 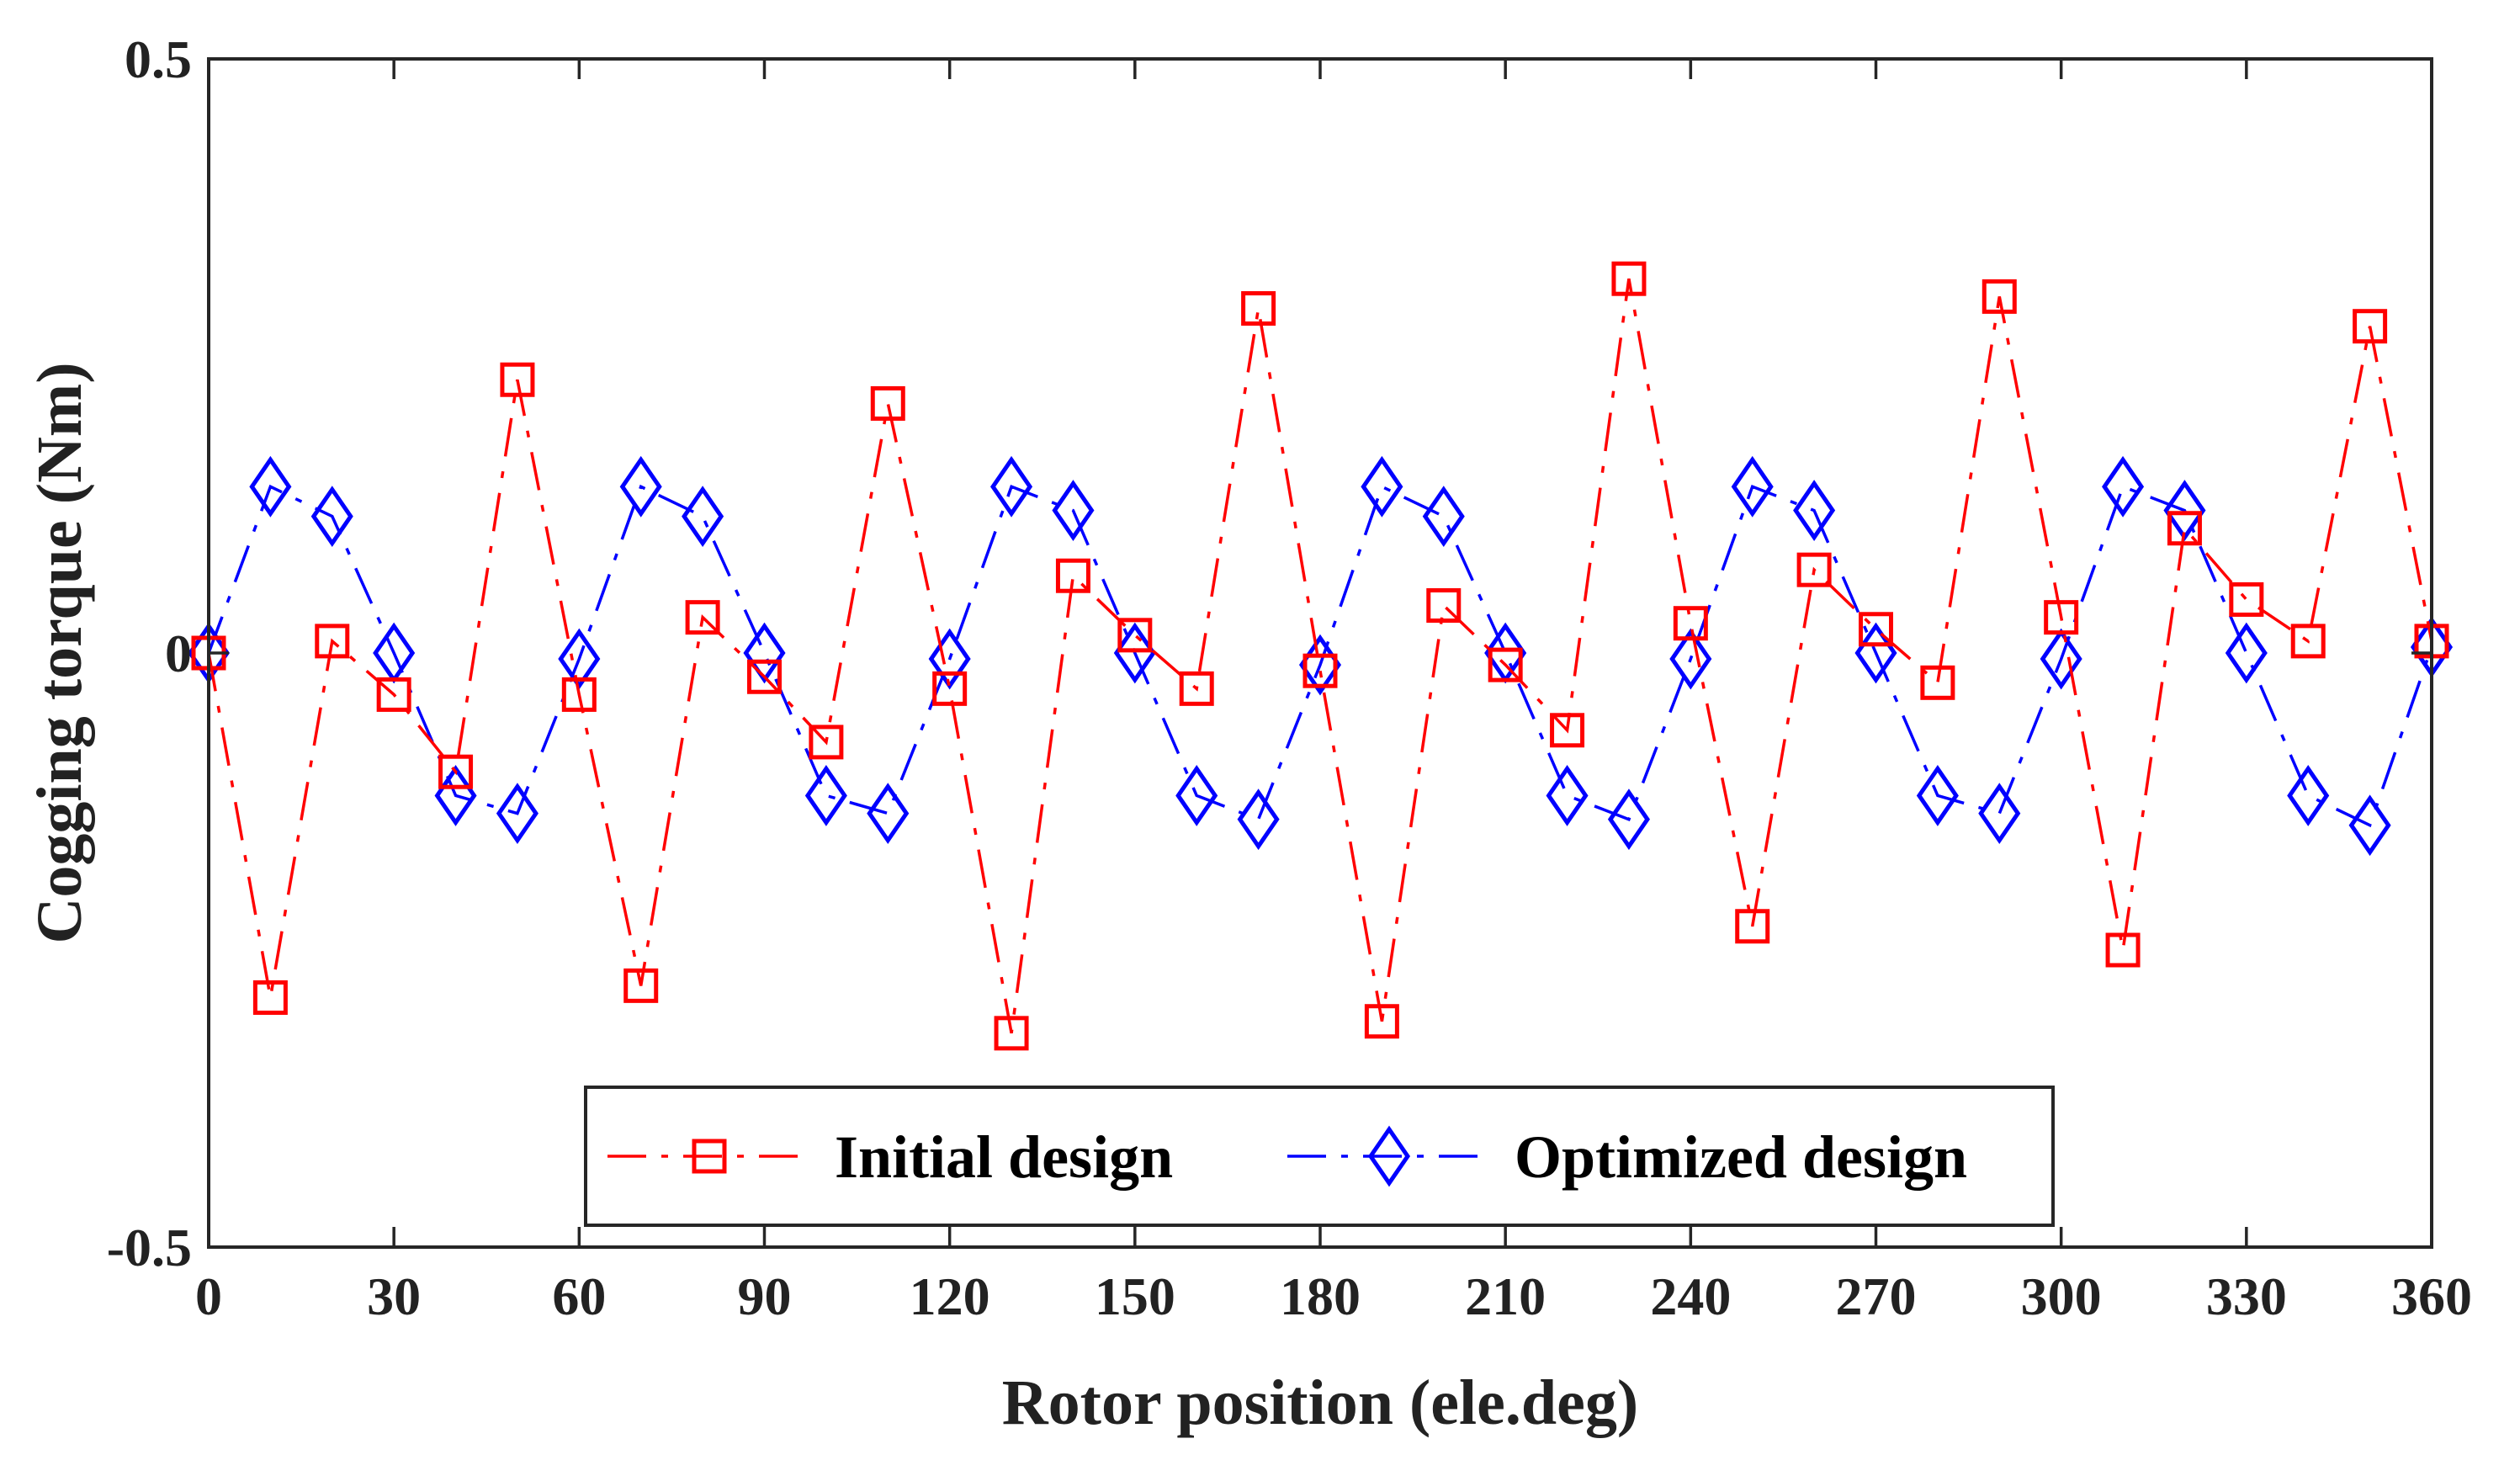 What do you see at coordinates (394, 1296) in the screenshot?
I see `x-tick-label: 30` at bounding box center [394, 1296].